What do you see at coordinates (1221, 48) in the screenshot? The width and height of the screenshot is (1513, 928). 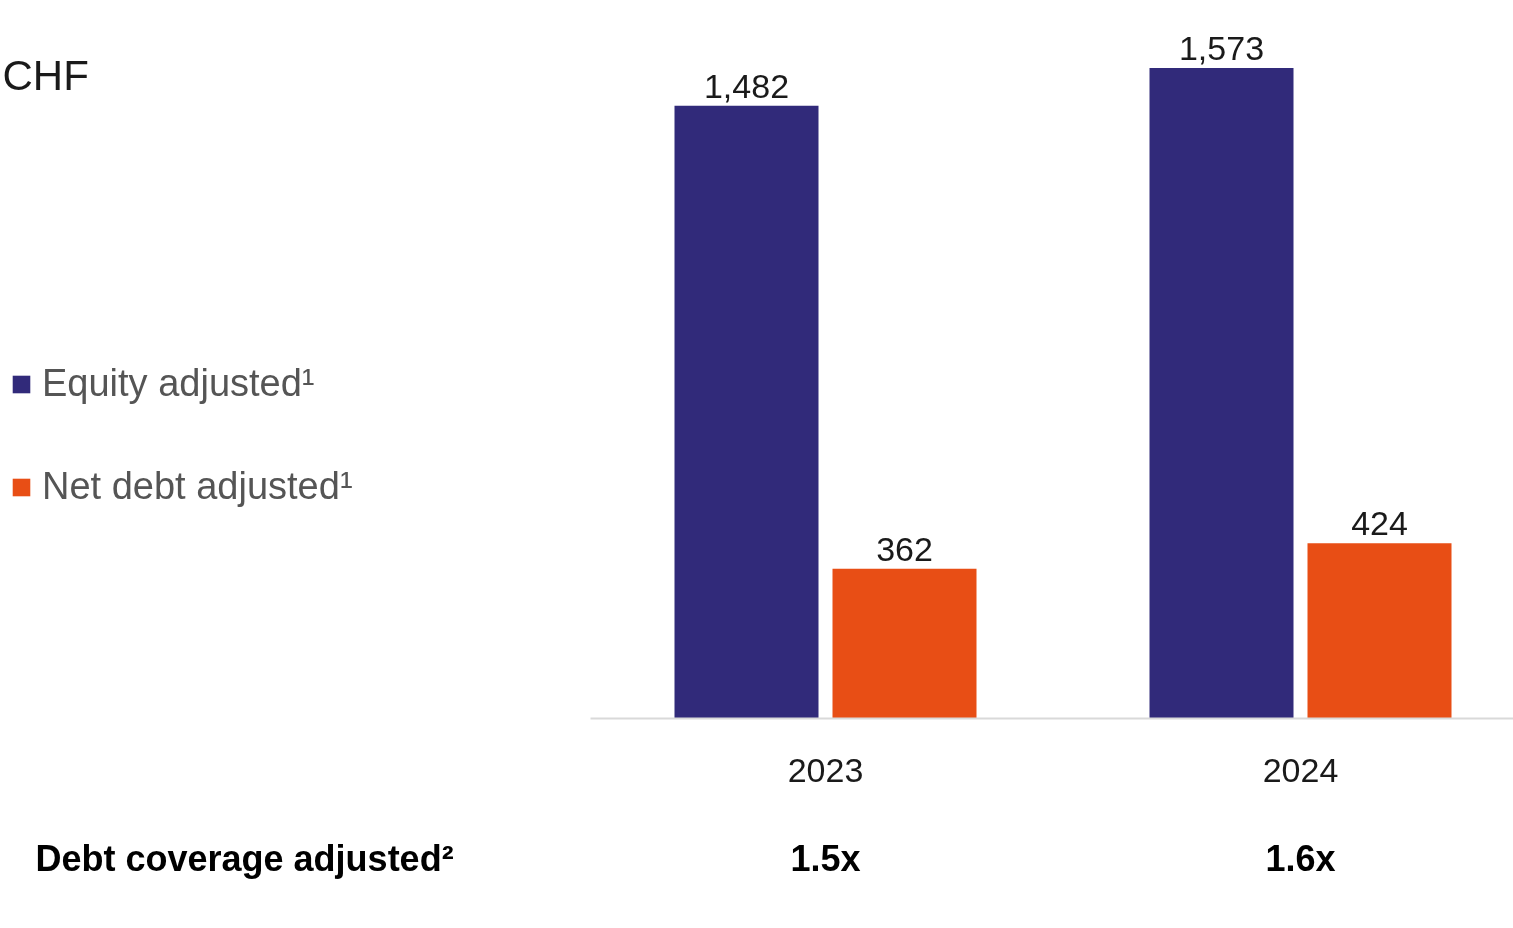 I see `data-label: 1,573` at bounding box center [1221, 48].